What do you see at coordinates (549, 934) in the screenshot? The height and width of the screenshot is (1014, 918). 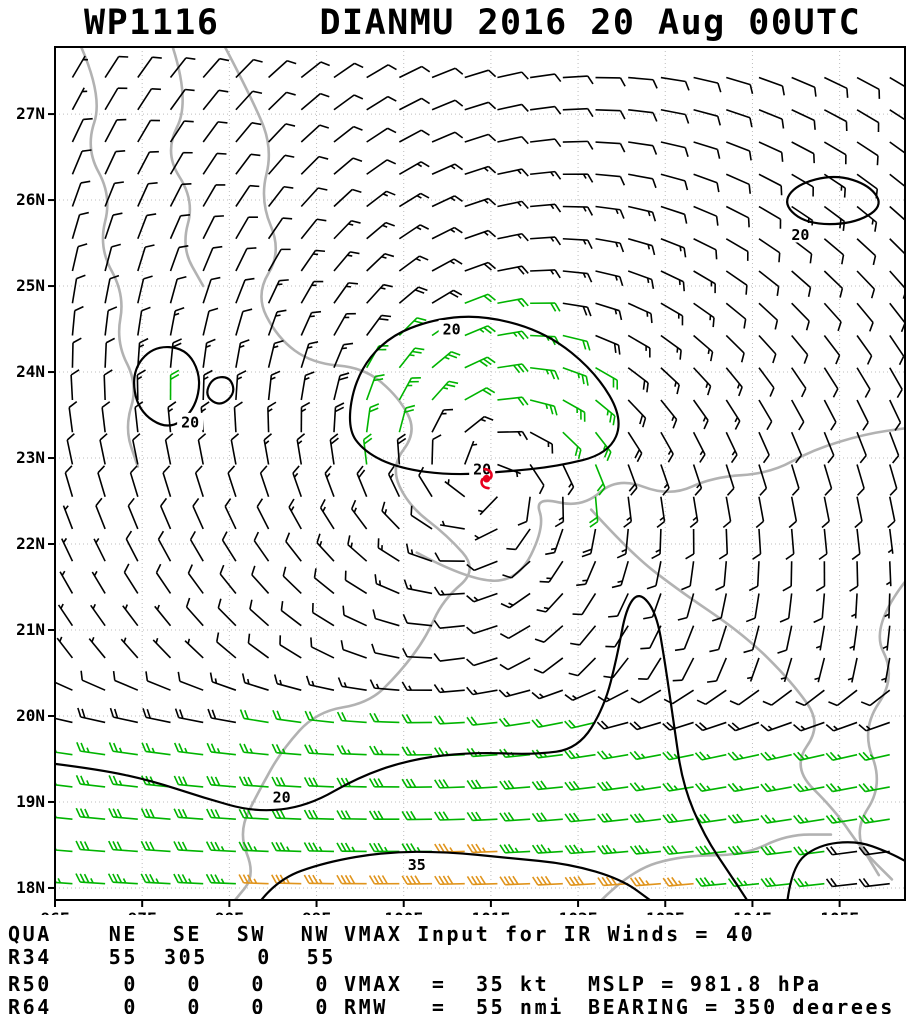 I see `vmax-input-text: VMAX Input for IR Winds = 40` at bounding box center [549, 934].